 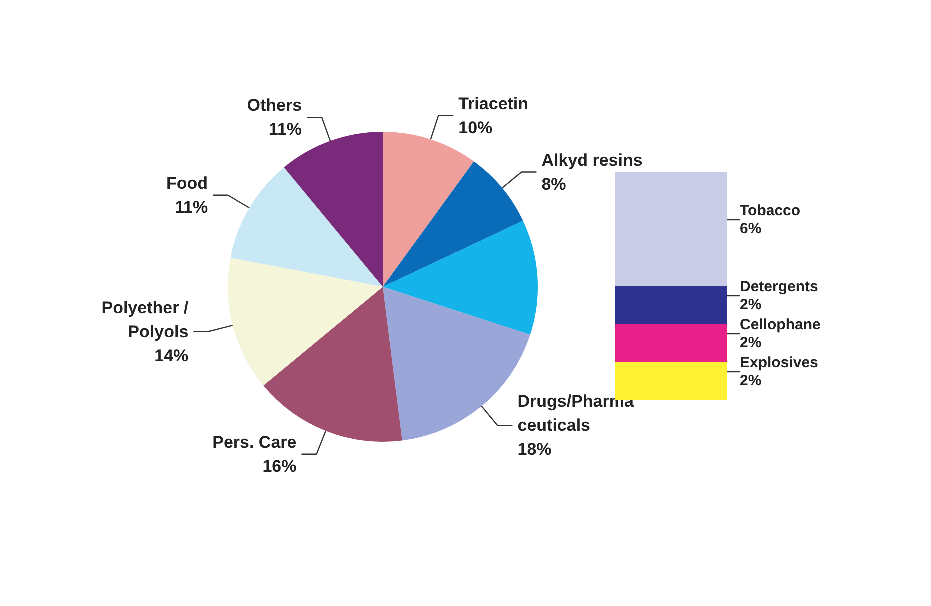 What do you see at coordinates (592, 160) in the screenshot?
I see `slice-label: Alkyd resins` at bounding box center [592, 160].